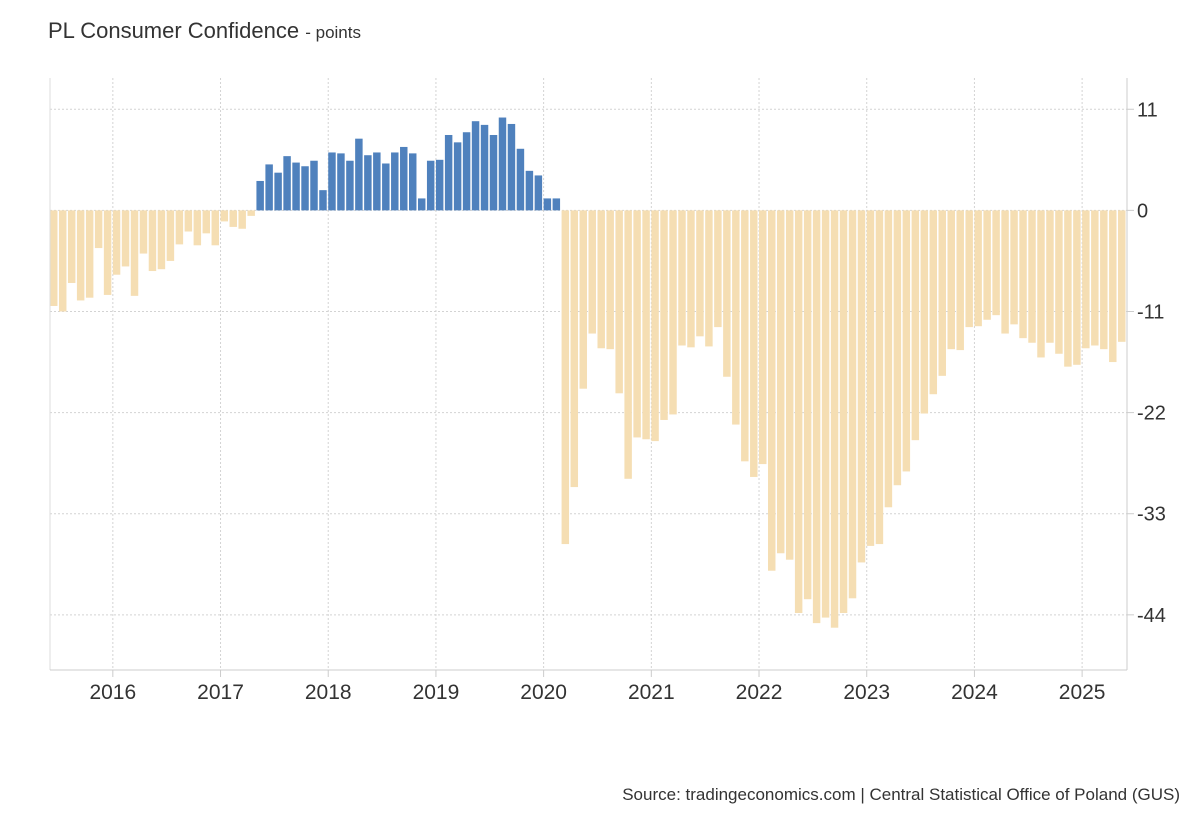  I want to click on y-tick-label: -33, so click(1151, 515).